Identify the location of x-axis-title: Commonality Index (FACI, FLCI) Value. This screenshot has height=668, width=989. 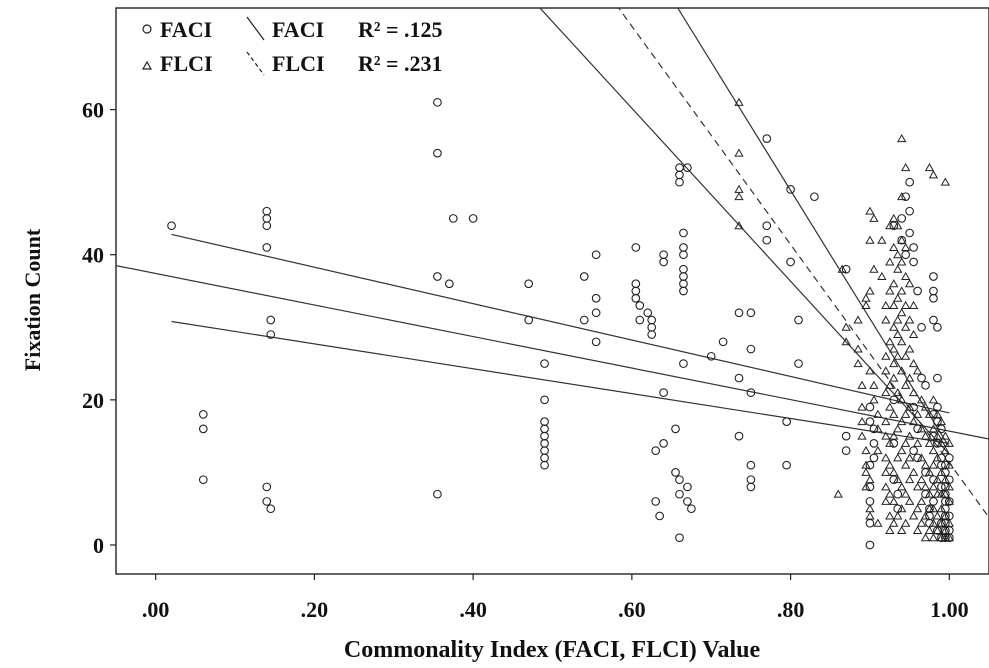
(552, 650).